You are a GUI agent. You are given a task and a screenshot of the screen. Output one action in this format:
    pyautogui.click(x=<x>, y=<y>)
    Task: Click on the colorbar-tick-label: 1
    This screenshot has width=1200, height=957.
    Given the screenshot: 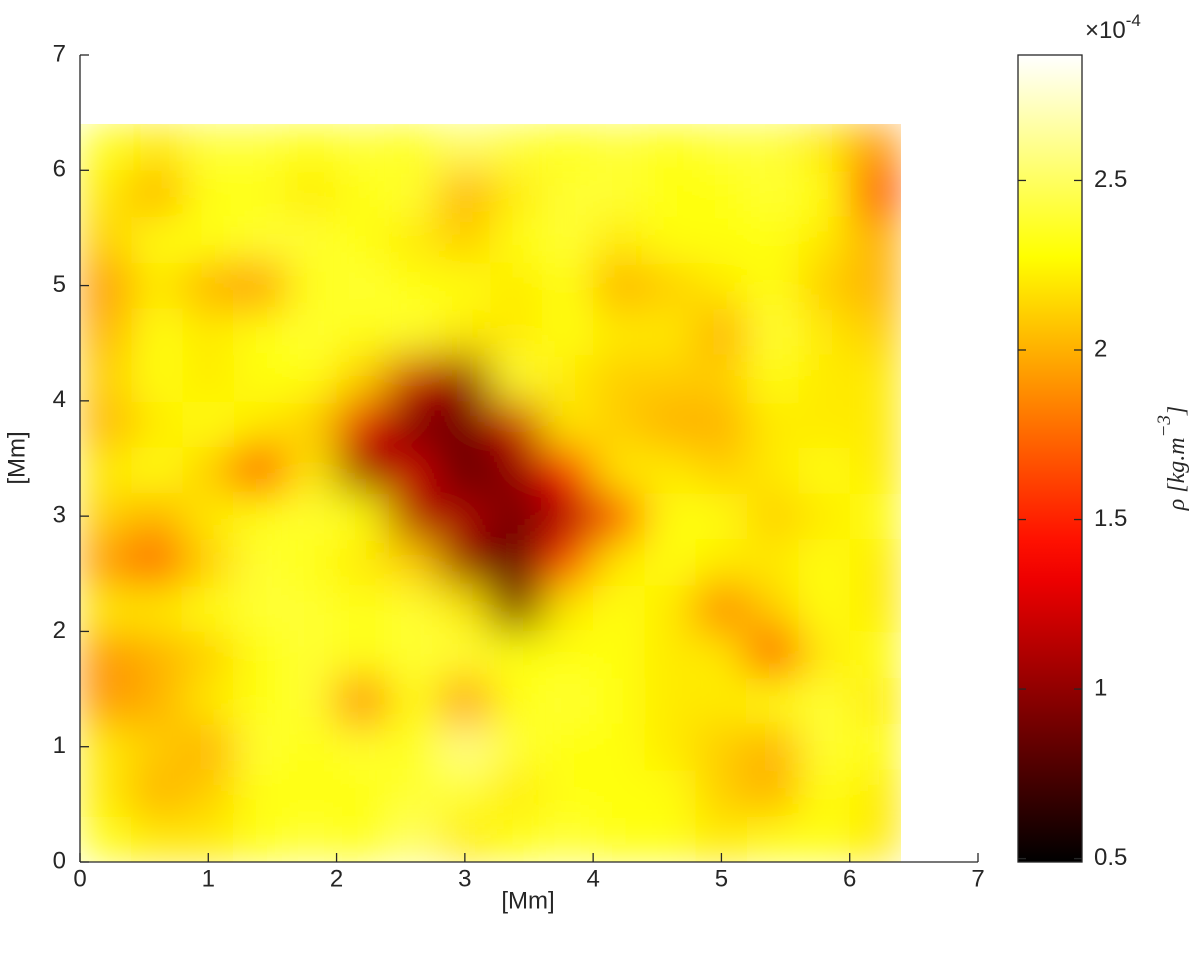 What is the action you would take?
    pyautogui.click(x=1100, y=687)
    